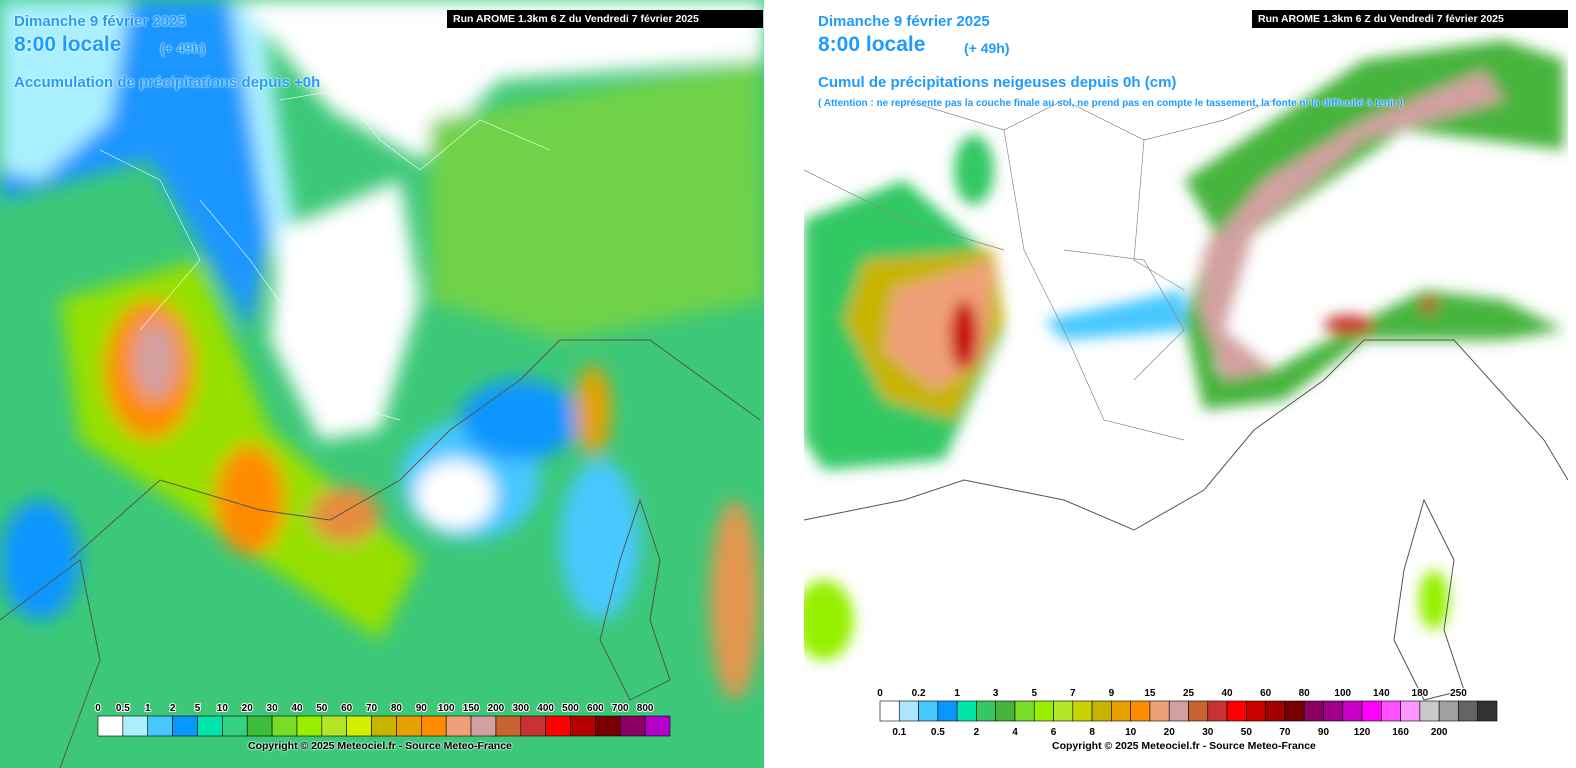  Describe the element at coordinates (1092, 732) in the screenshot. I see `legend-label: 8` at that location.